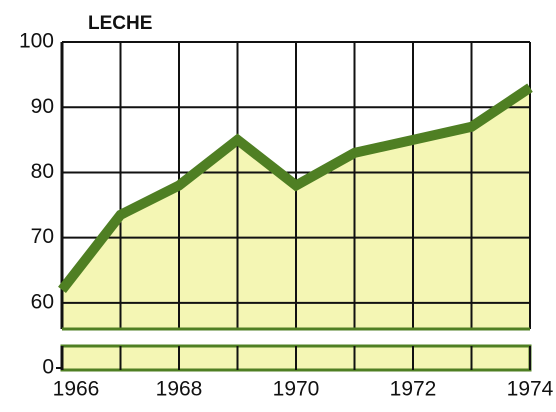  Describe the element at coordinates (413, 389) in the screenshot. I see `x-tick-label: 1972` at that location.